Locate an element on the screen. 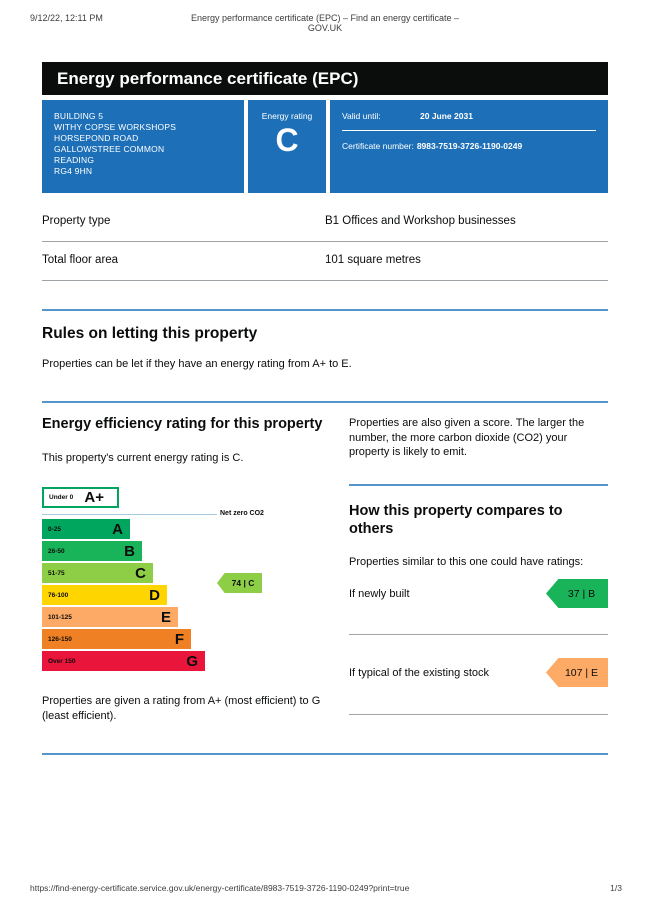  band-row: 126-150 F is located at coordinates (183, 639).